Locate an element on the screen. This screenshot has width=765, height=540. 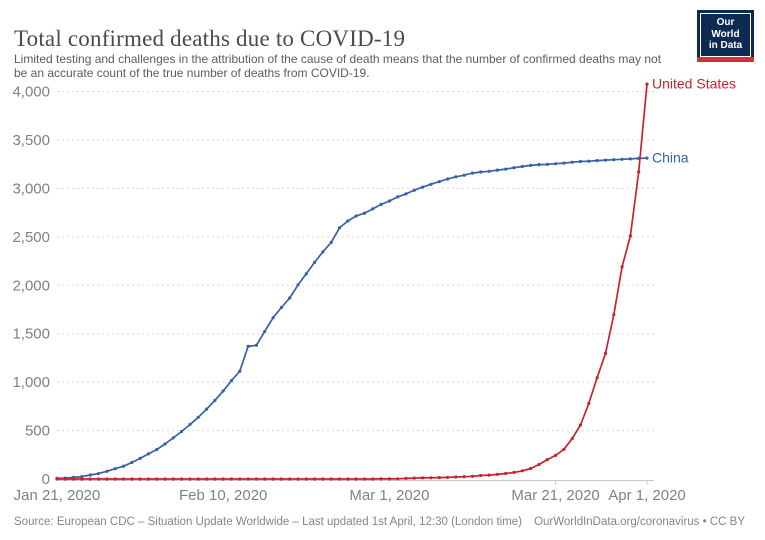
y-axis-tick-label: 2,000 is located at coordinates (31, 285).